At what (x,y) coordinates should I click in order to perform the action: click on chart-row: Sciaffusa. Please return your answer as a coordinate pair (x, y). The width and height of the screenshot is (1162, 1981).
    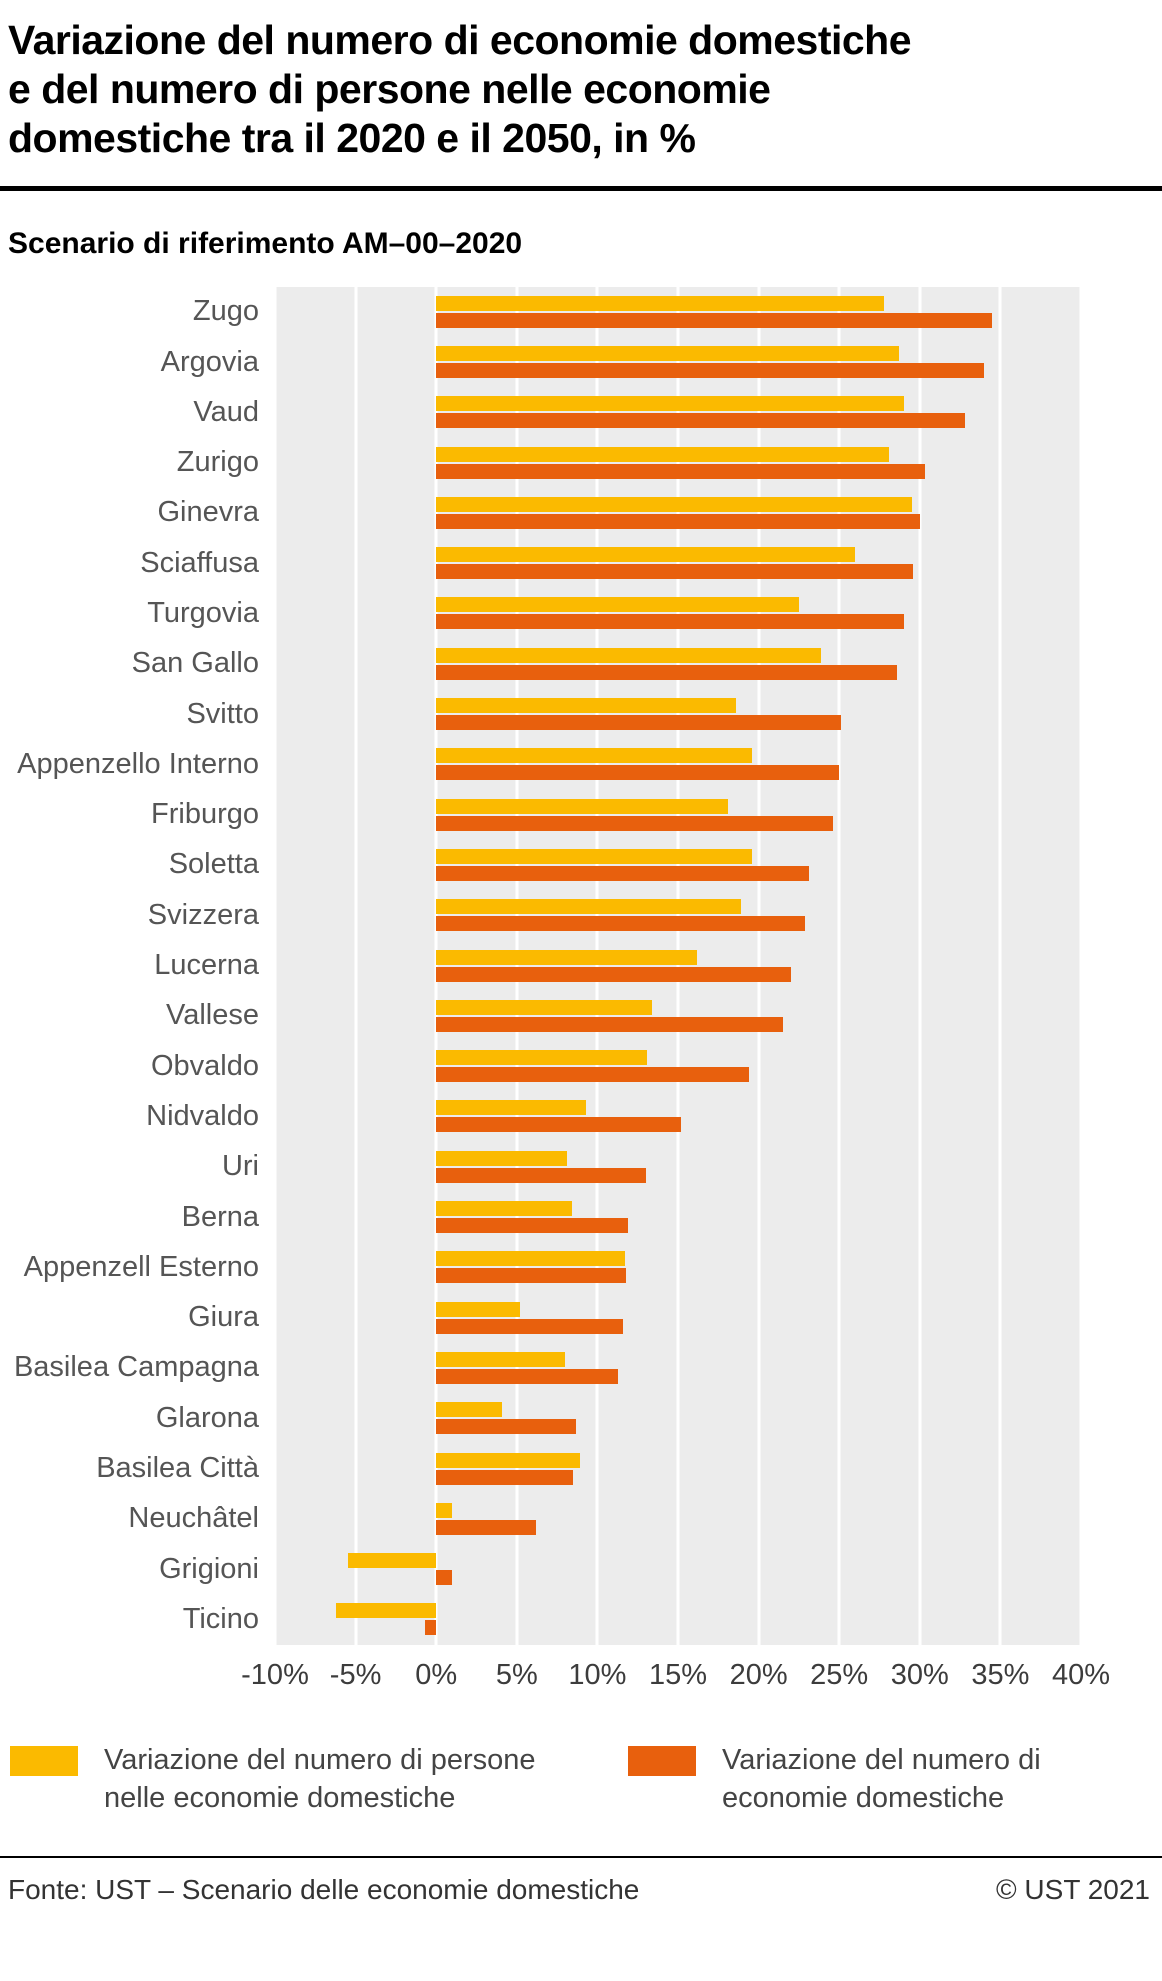
    Looking at the image, I should click on (581, 563).